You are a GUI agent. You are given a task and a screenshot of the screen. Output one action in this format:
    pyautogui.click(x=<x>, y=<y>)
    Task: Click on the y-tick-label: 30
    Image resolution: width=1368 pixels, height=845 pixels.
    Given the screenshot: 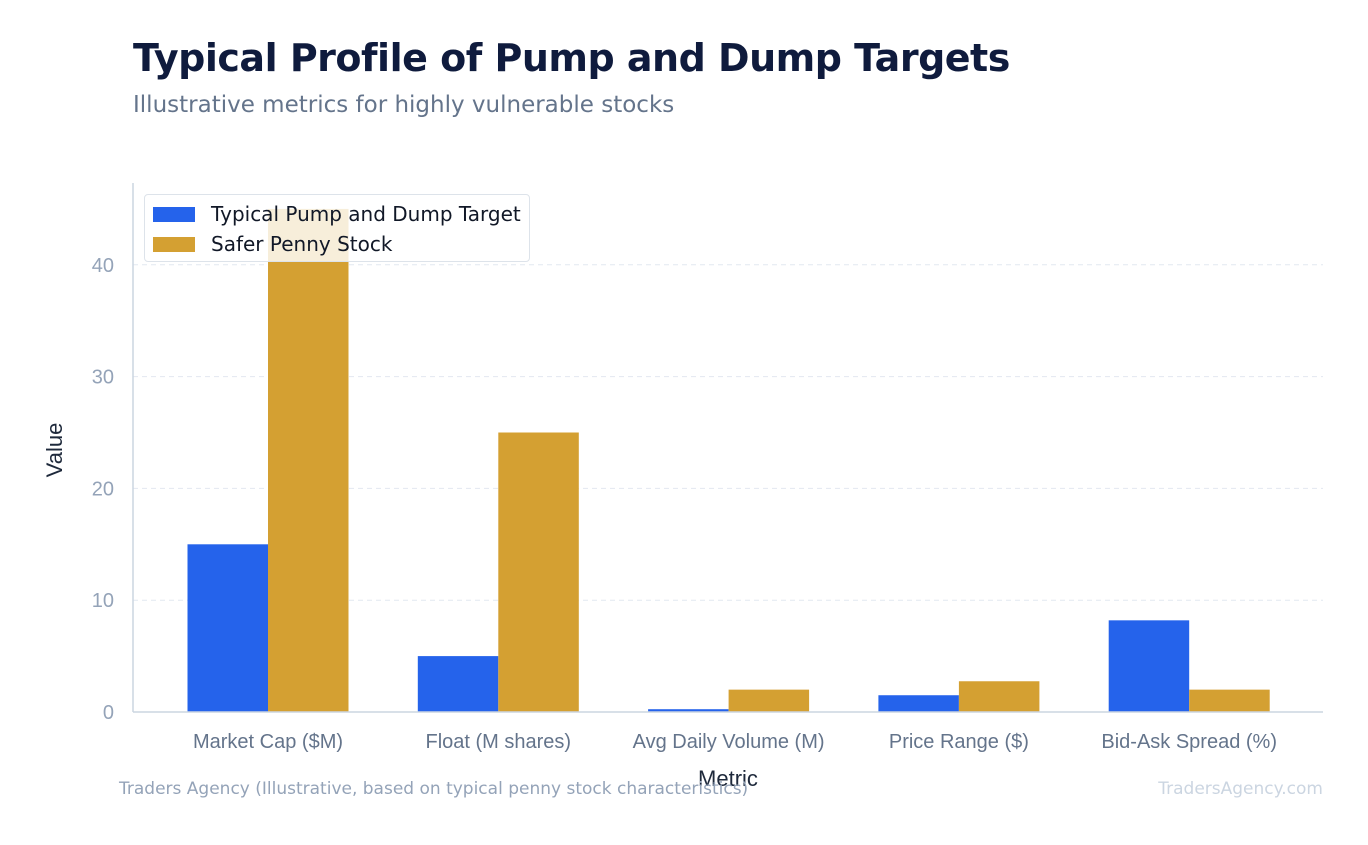 What is the action you would take?
    pyautogui.click(x=103, y=378)
    